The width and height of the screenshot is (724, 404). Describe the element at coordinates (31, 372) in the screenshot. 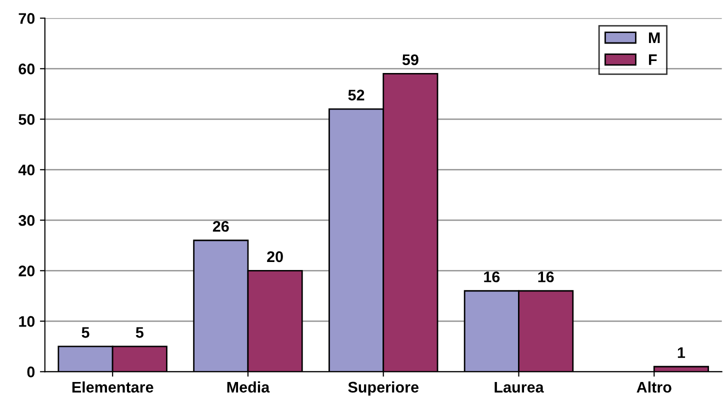

I see `y-tick-label: 0` at that location.